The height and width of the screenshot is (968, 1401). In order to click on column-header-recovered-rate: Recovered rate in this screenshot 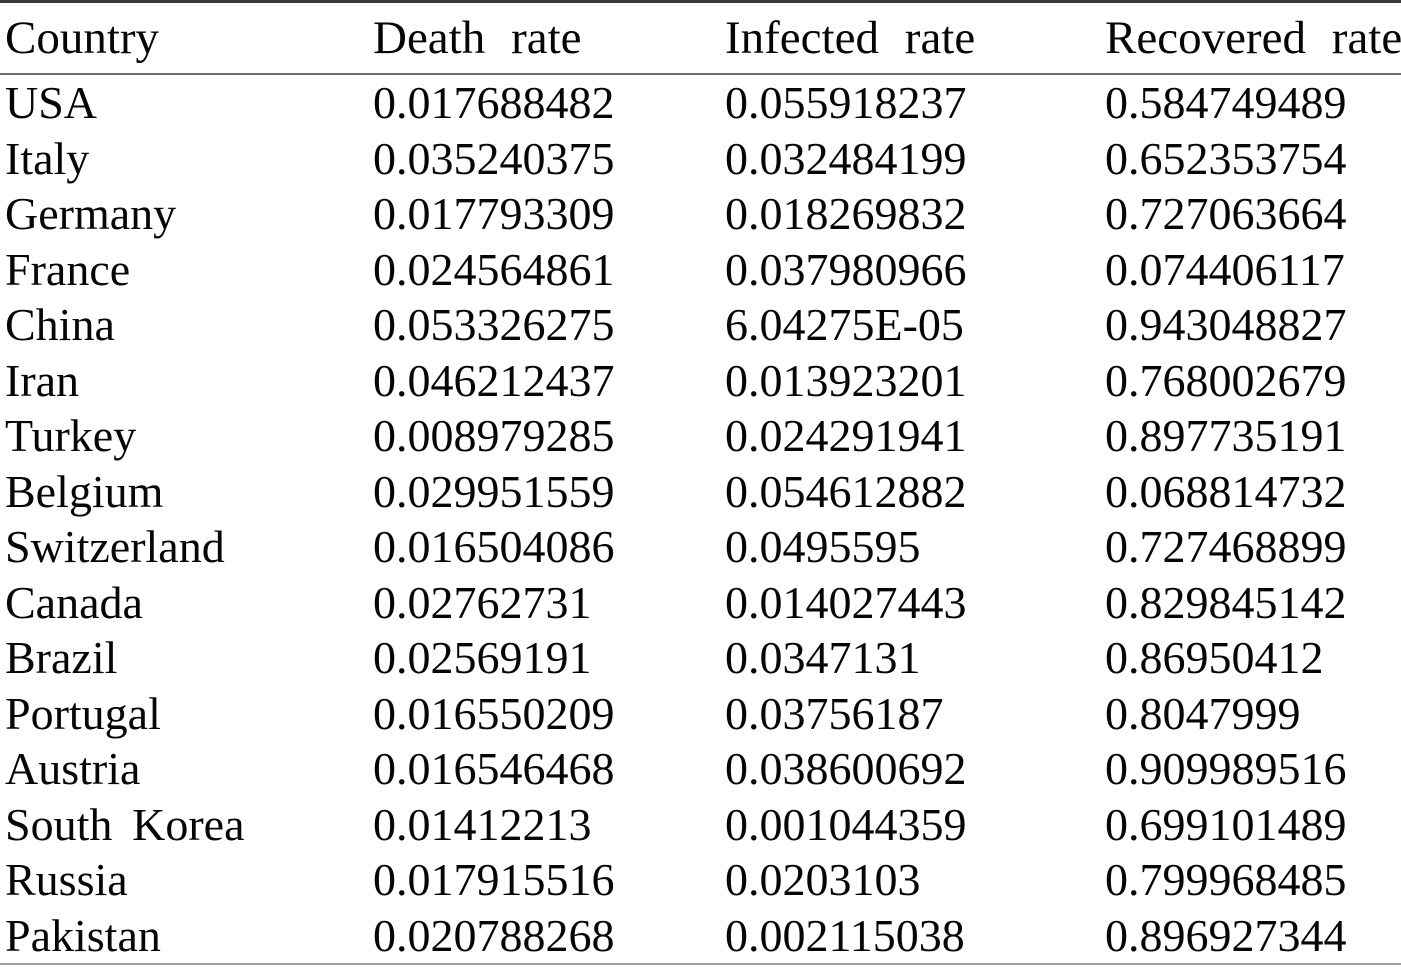, I will do `click(1253, 38)`.